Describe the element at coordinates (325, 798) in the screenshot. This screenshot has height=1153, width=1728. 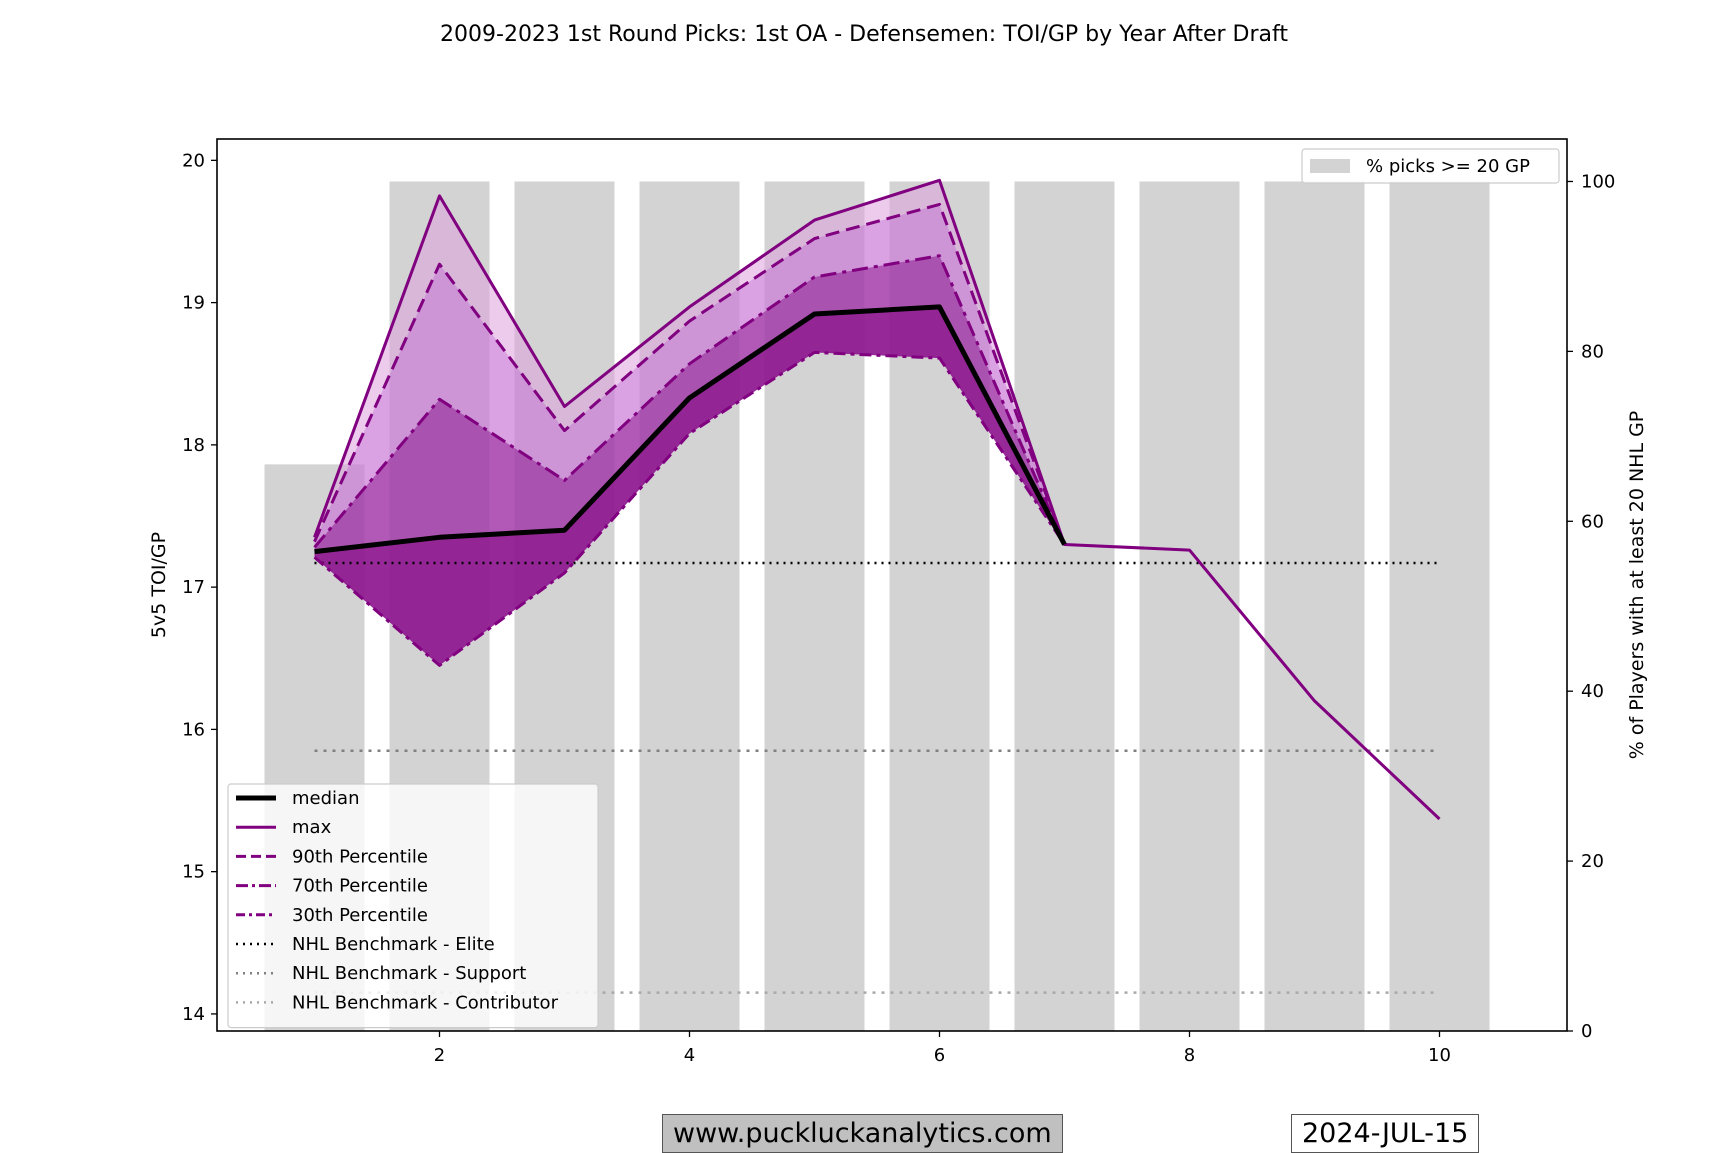
I see `legend-label: median` at that location.